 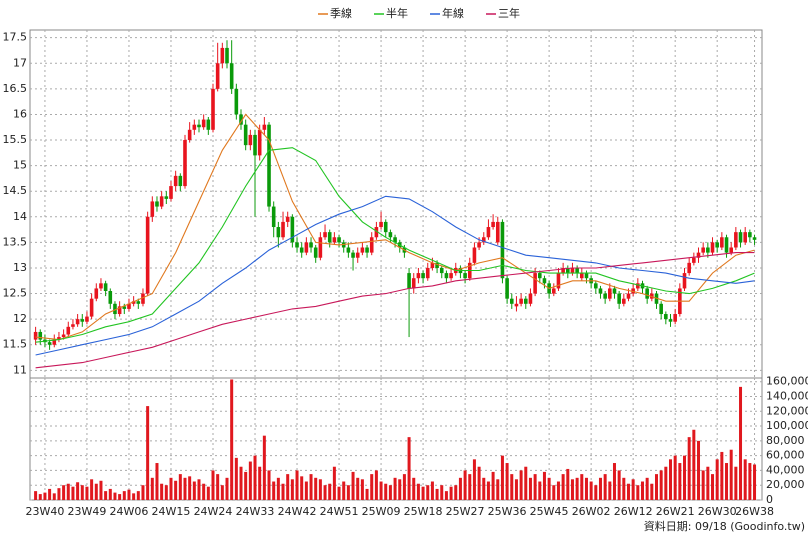 What do you see at coordinates (15, 37) in the screenshot?
I see `y-tick-label: 17.5` at bounding box center [15, 37].